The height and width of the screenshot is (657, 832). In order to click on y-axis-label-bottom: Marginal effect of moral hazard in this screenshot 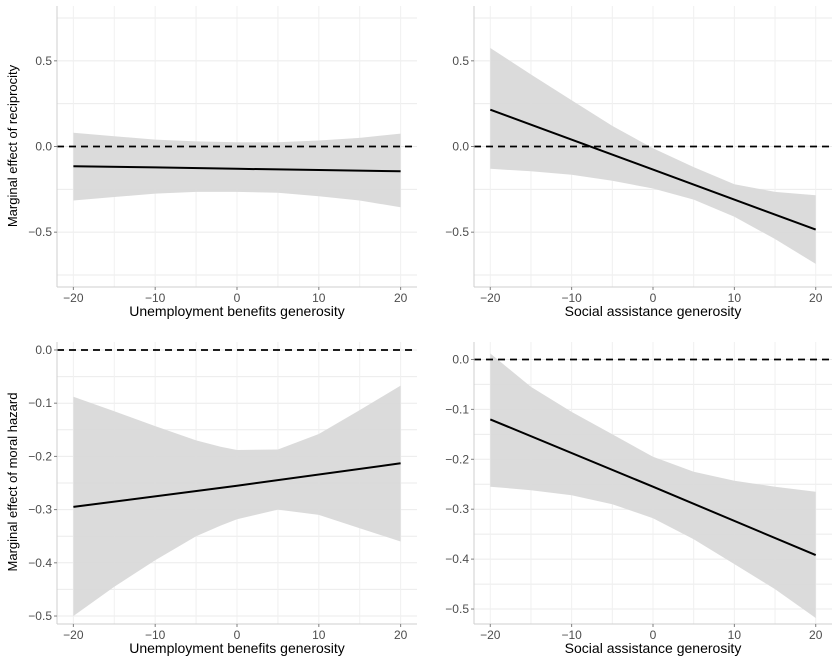, I will do `click(12, 482)`.